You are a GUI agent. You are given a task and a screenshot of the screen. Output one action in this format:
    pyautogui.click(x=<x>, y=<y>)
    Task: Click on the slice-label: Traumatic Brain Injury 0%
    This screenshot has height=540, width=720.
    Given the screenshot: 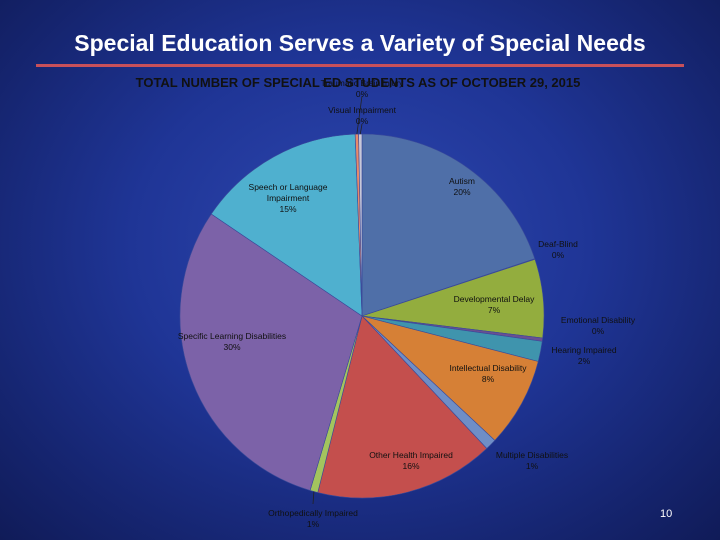 What is the action you would take?
    pyautogui.click(x=363, y=88)
    